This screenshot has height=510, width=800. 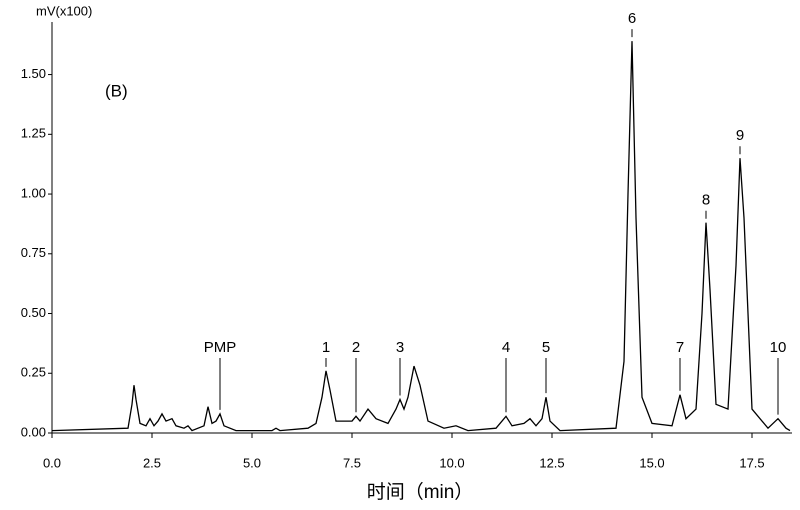 What do you see at coordinates (33, 73) in the screenshot?
I see `y-tick-label: 1.50` at bounding box center [33, 73].